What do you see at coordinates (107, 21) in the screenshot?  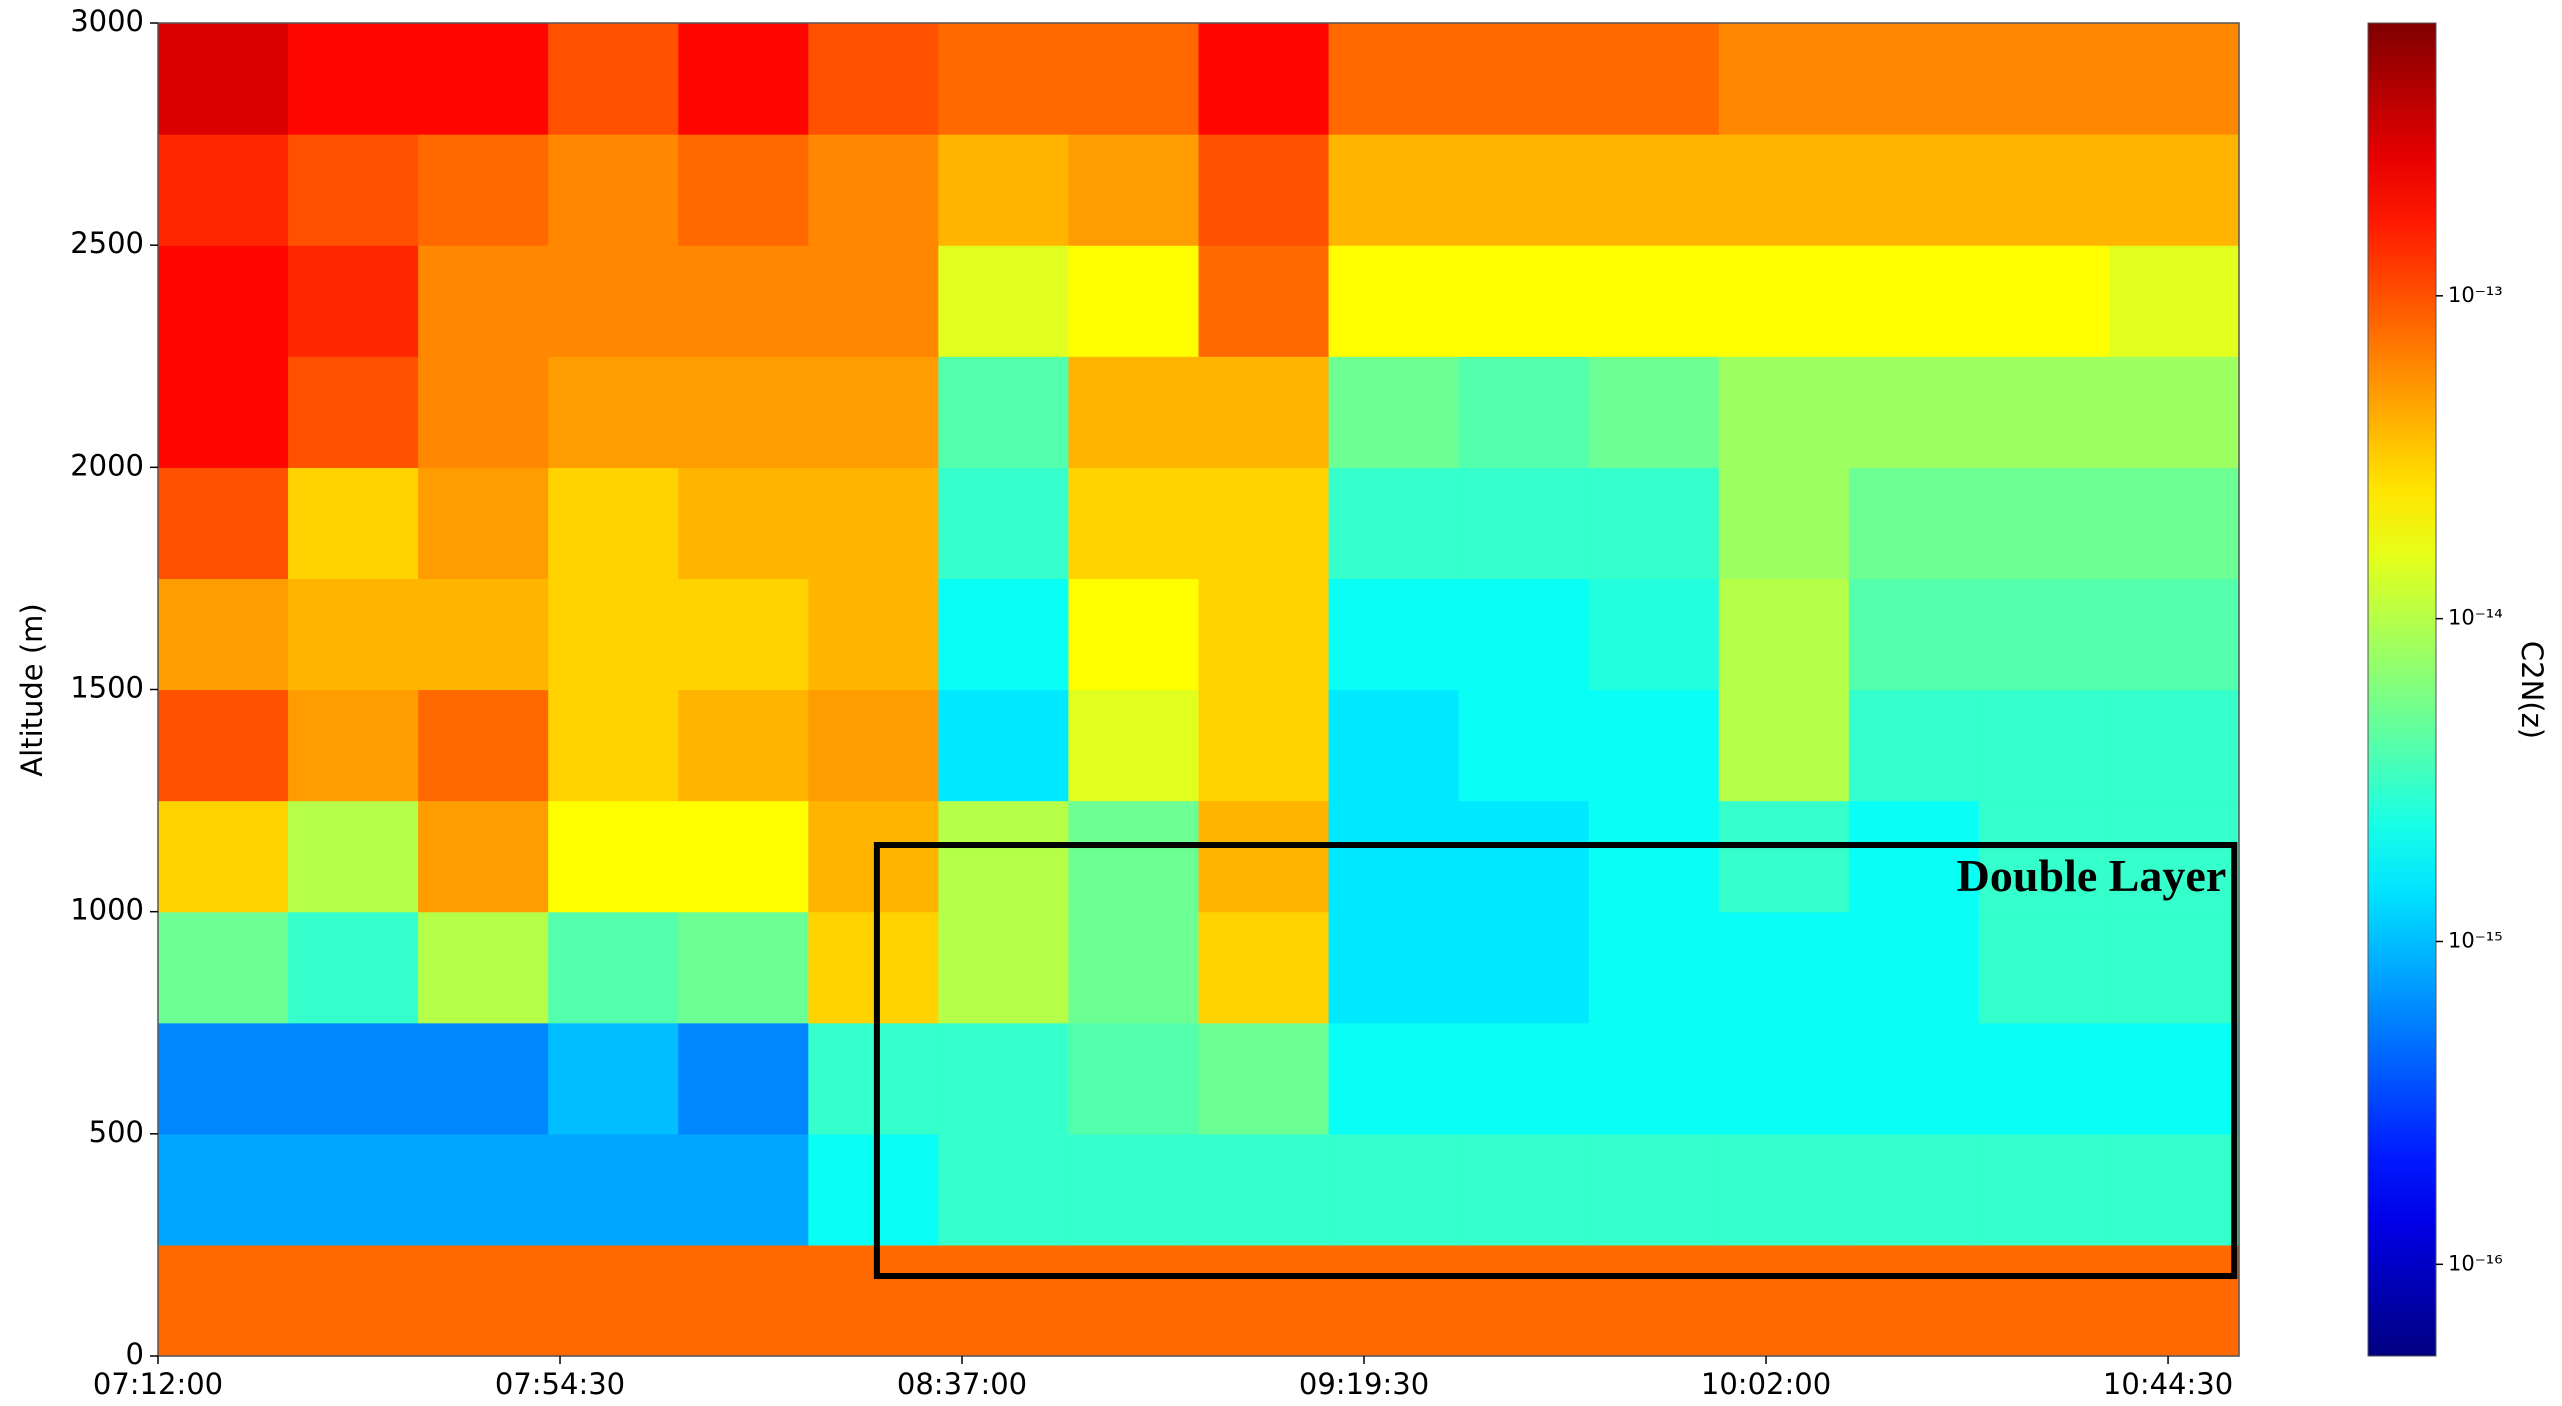 I see `y-tick-label: 3000` at bounding box center [107, 21].